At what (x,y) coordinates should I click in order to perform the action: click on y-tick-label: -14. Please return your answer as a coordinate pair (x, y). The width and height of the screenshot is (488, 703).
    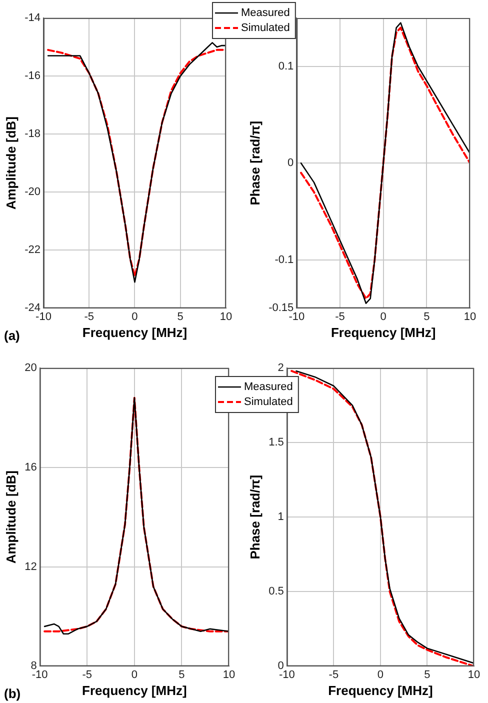
    Looking at the image, I should click on (32, 18).